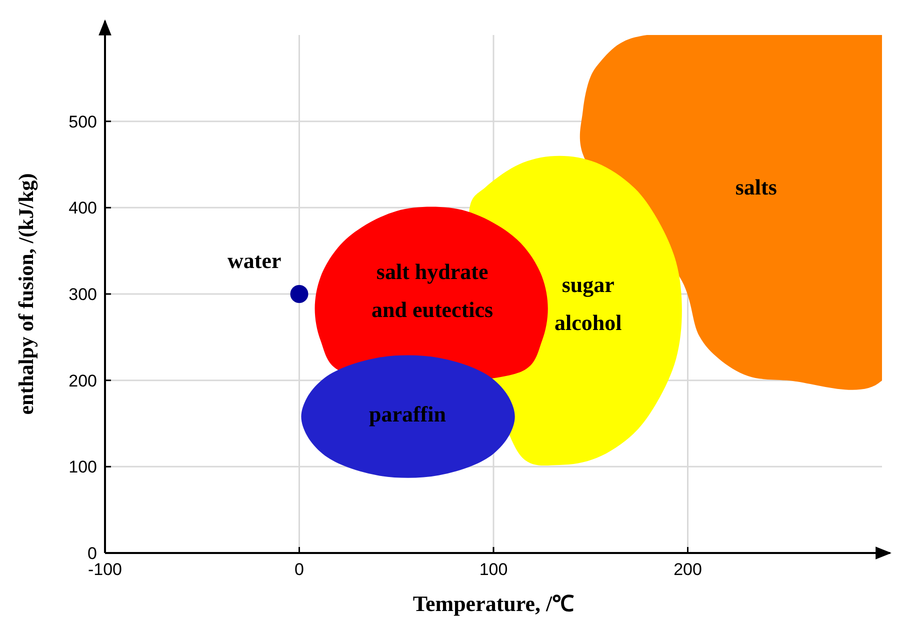  I want to click on y-axis-title: enthalpy of fusion, /(kJ/kg), so click(26, 294).